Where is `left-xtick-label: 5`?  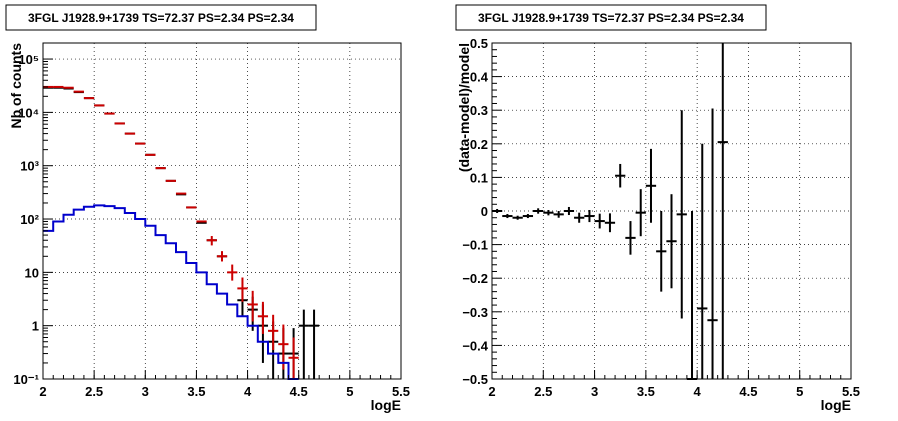 left-xtick-label: 5 is located at coordinates (349, 391).